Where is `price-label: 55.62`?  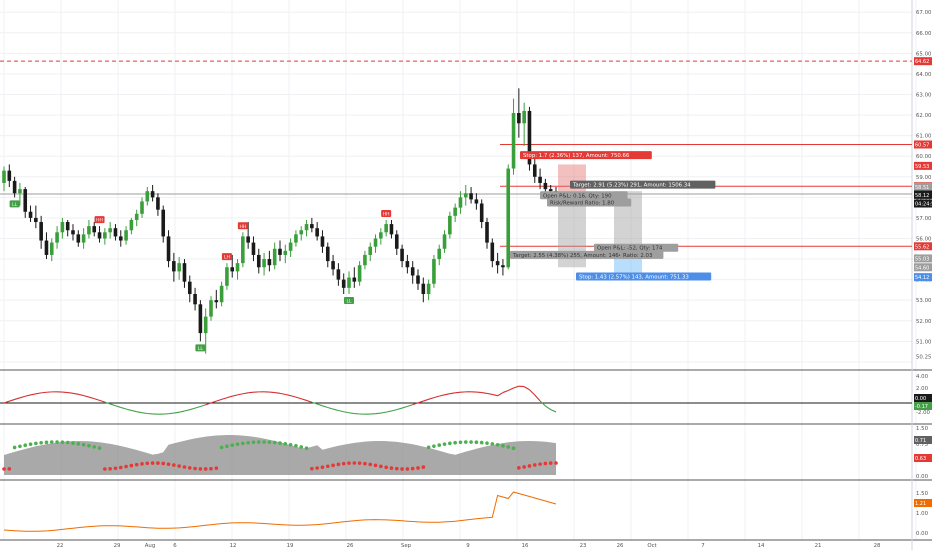
price-label: 55.62 is located at coordinates (922, 247).